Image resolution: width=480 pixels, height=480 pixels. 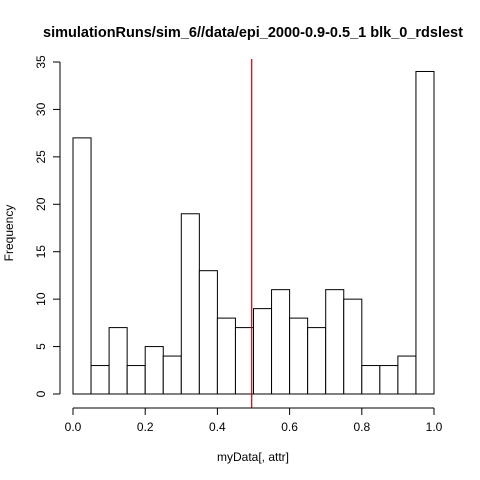 I want to click on y-tick-label: 5, so click(x=41, y=346).